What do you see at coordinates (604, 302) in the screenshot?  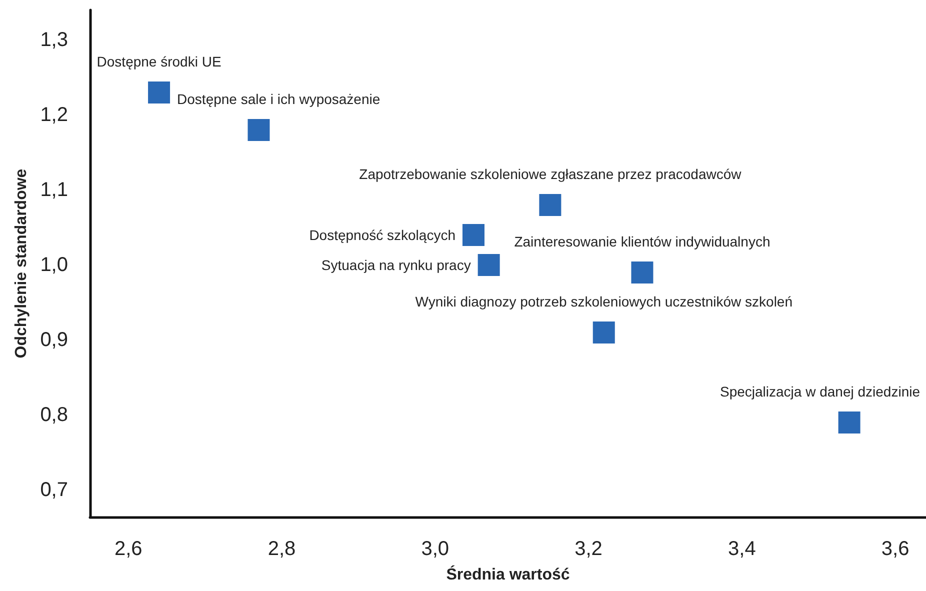 I see `annotation: Wyniki diagnozy potrzeb szkoleniowych uczestników szkoleń` at bounding box center [604, 302].